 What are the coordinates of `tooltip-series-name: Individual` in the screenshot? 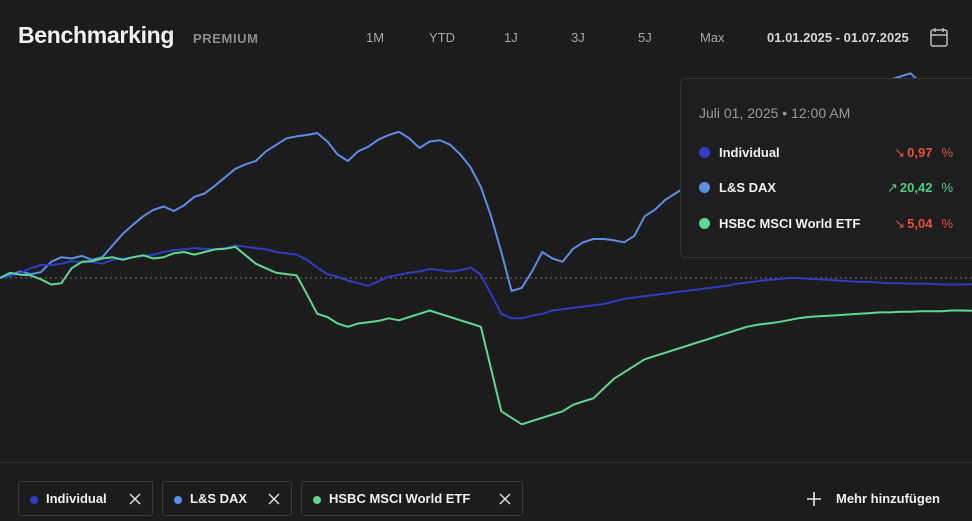 It's located at (749, 152).